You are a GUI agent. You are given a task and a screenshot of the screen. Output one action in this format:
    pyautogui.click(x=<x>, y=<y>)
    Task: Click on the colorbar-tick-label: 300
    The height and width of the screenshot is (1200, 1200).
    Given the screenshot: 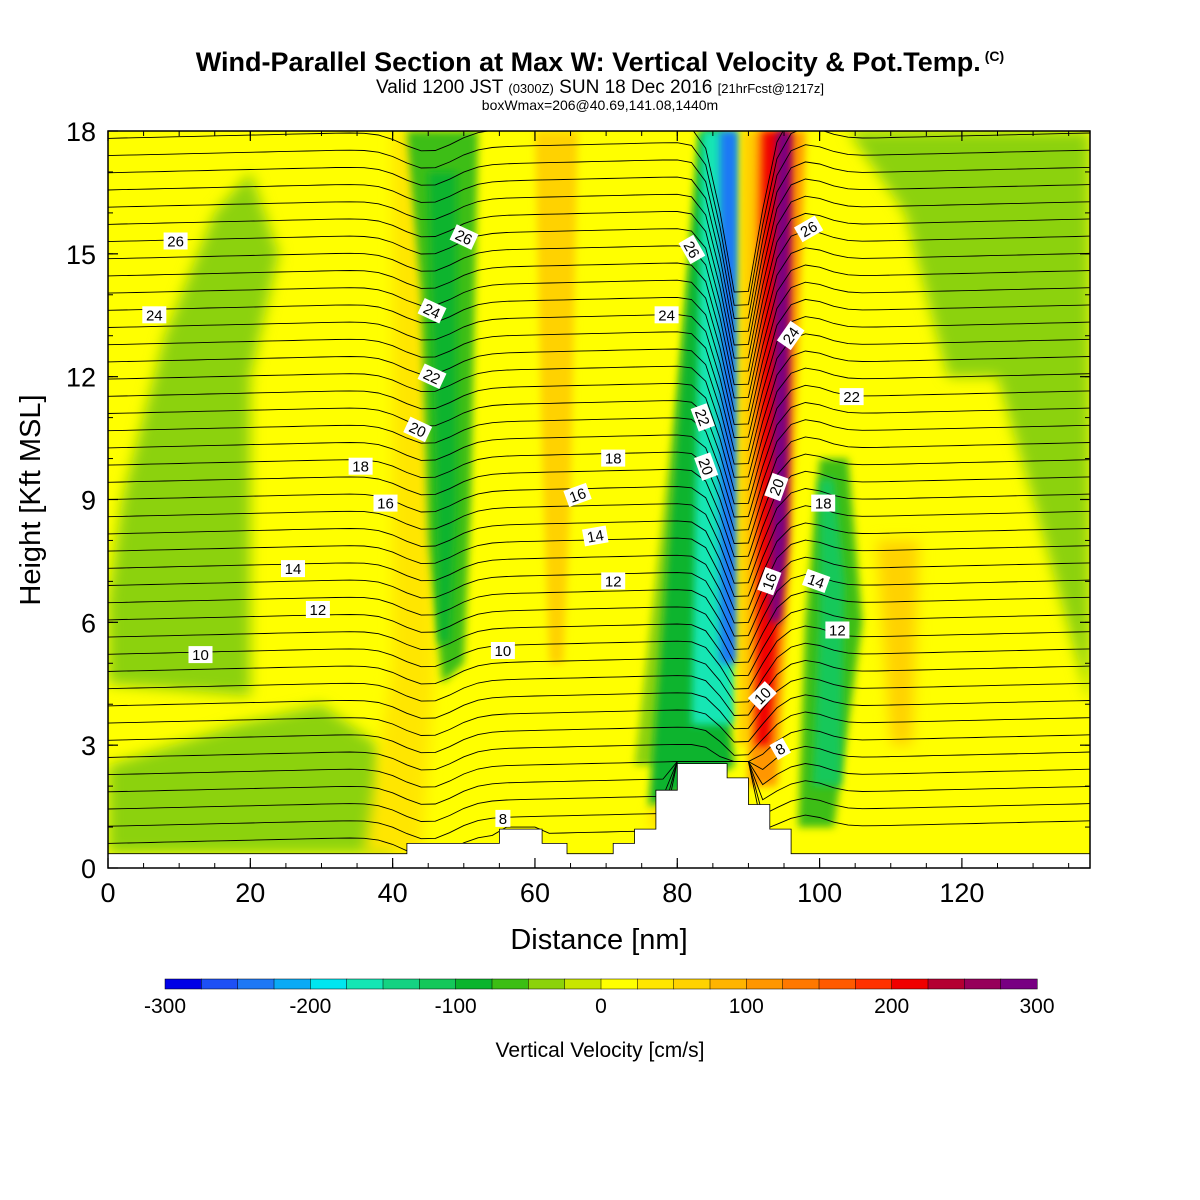 What is the action you would take?
    pyautogui.click(x=1036, y=1006)
    